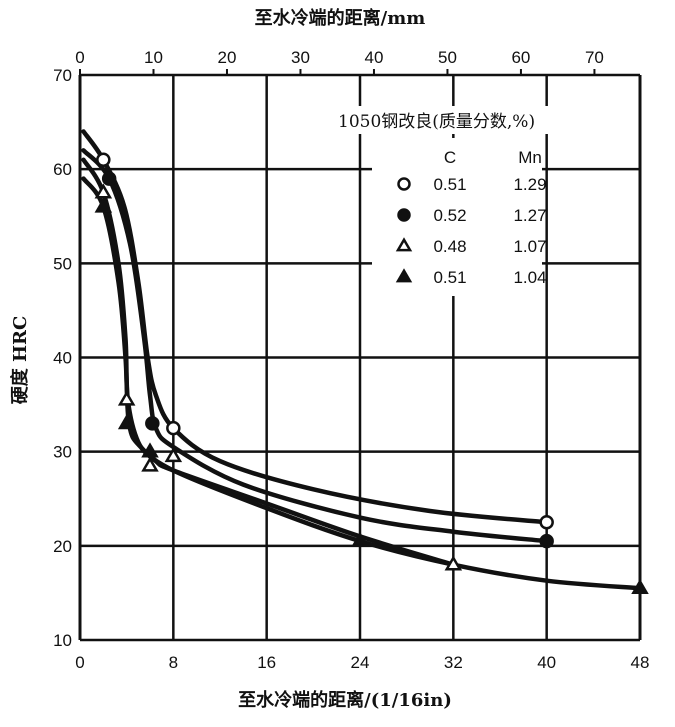 This screenshot has height=727, width=675. Describe the element at coordinates (62, 75) in the screenshot. I see `y-tick-label: 70` at that location.